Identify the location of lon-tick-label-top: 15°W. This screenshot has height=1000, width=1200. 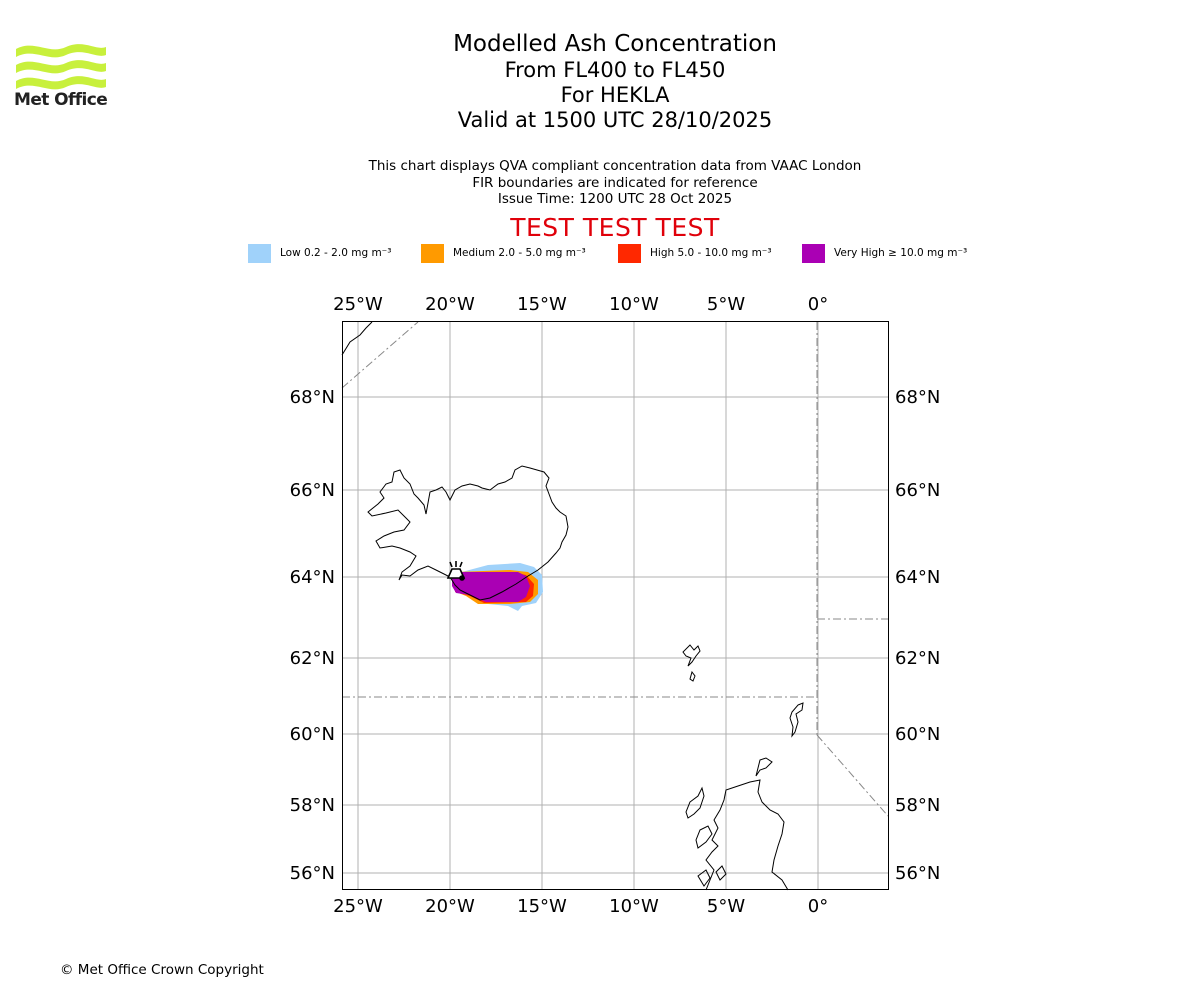
(542, 304).